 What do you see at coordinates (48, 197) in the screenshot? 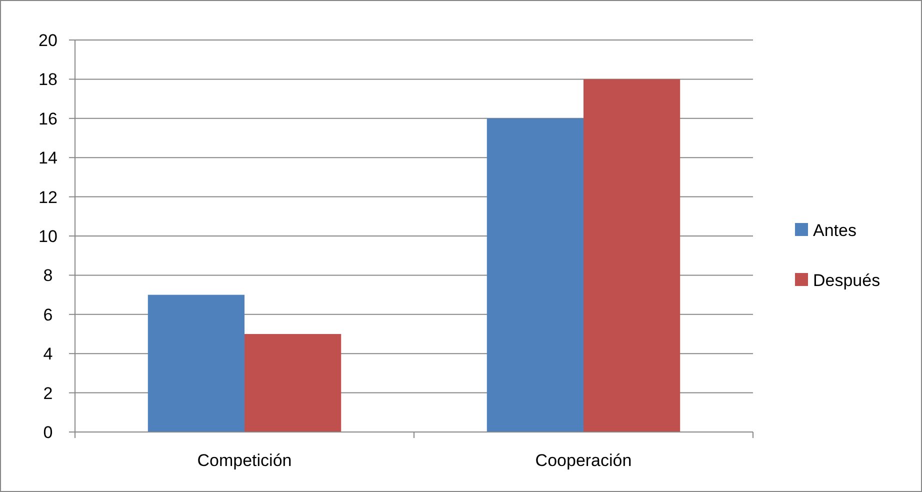
I see `y-tick-label: 12` at bounding box center [48, 197].